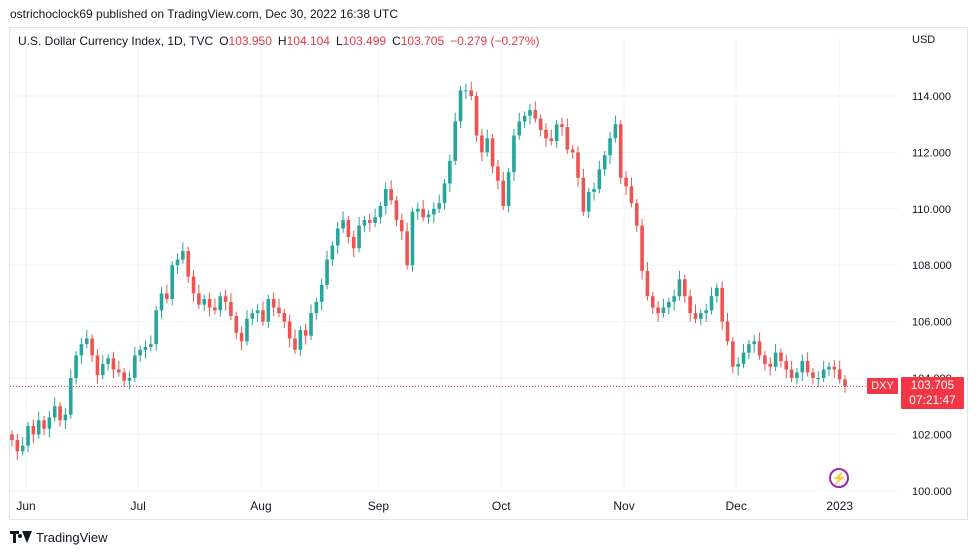  I want to click on last-price-badge: 103.705 07:21:47, so click(932, 393).